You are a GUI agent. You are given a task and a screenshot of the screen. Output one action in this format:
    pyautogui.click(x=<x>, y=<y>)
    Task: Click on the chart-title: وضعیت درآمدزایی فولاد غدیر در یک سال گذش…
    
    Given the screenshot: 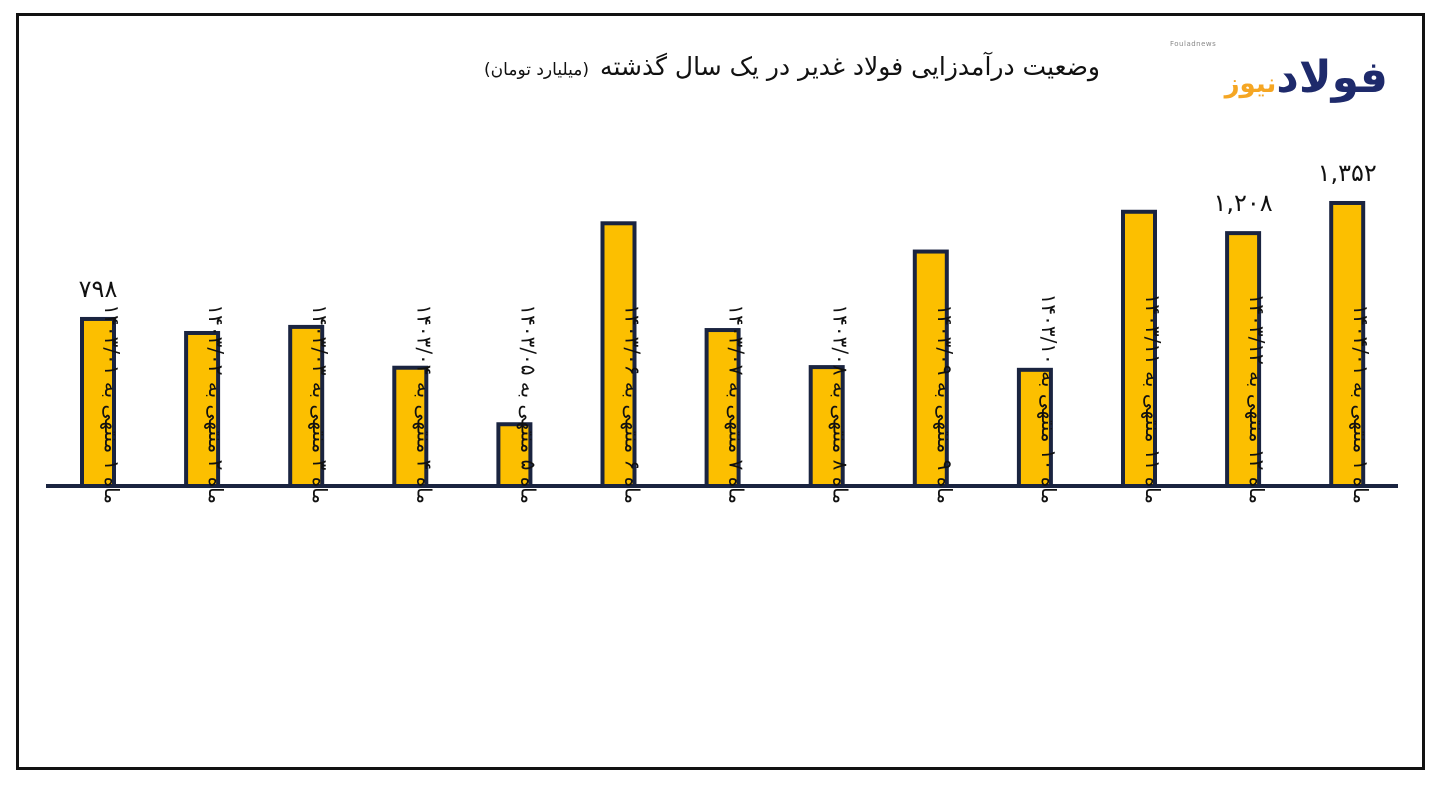 What is the action you would take?
    pyautogui.click(x=850, y=66)
    